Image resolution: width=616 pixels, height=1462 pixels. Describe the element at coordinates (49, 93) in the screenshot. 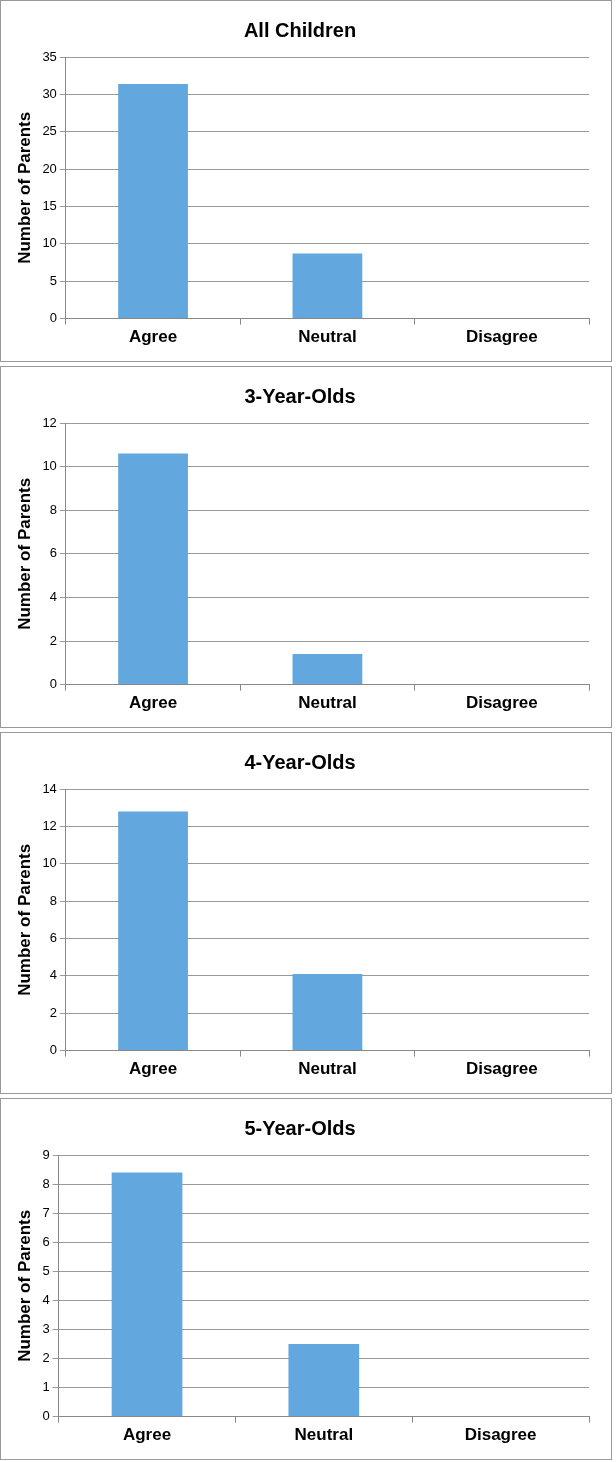

I see `y-tick-label: 30` at that location.